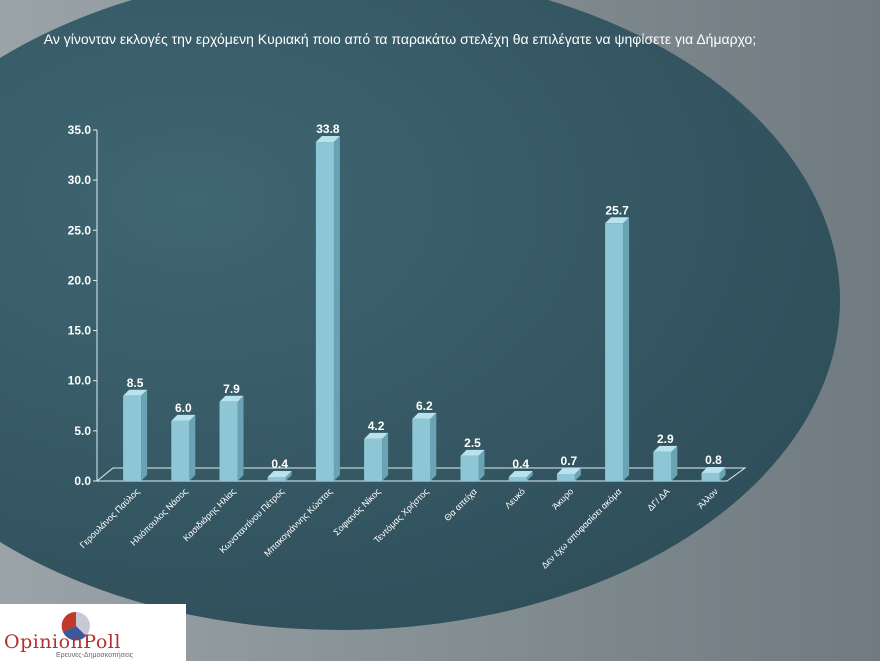 Image resolution: width=880 pixels, height=661 pixels. Describe the element at coordinates (82, 431) in the screenshot. I see `y-tick-label: 5.0` at that location.